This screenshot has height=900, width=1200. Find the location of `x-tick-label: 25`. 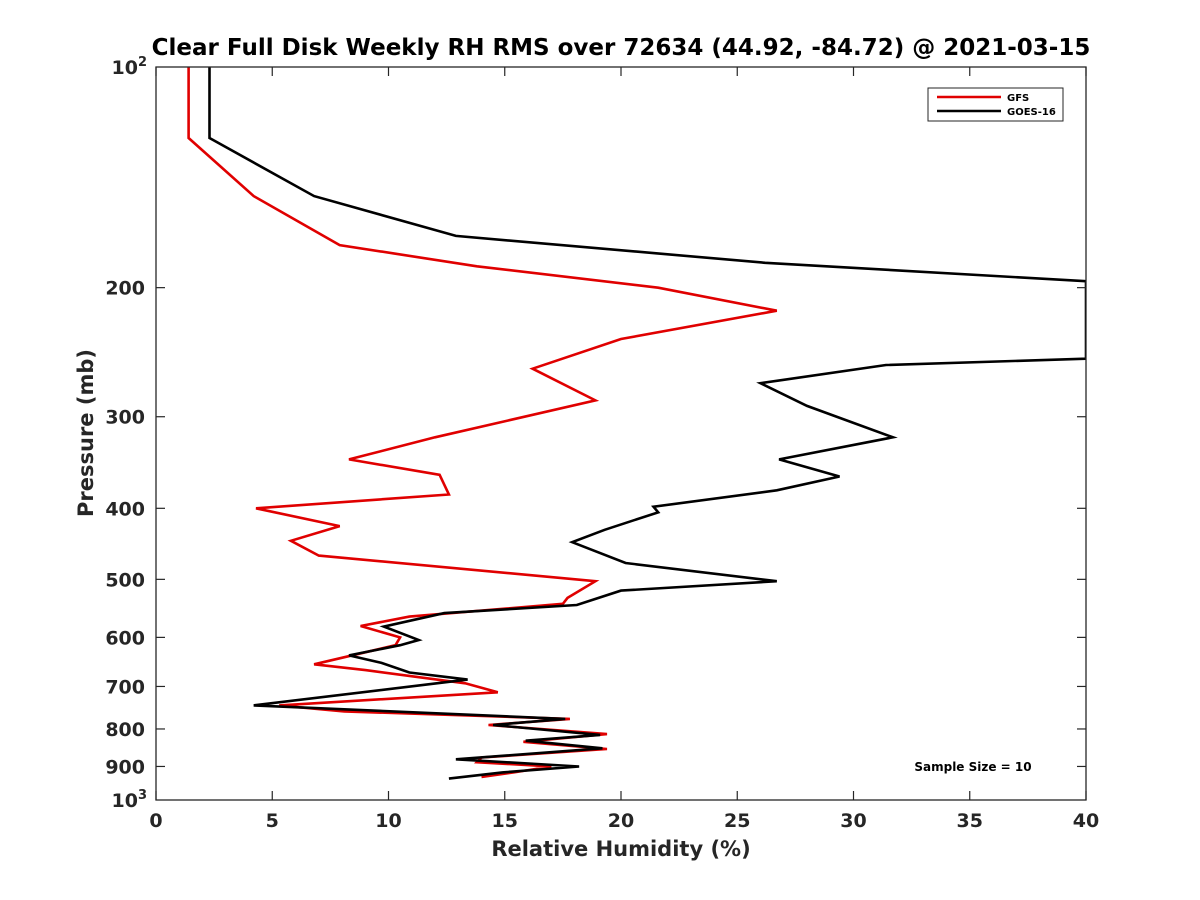

x-tick-label: 25 is located at coordinates (737, 821).